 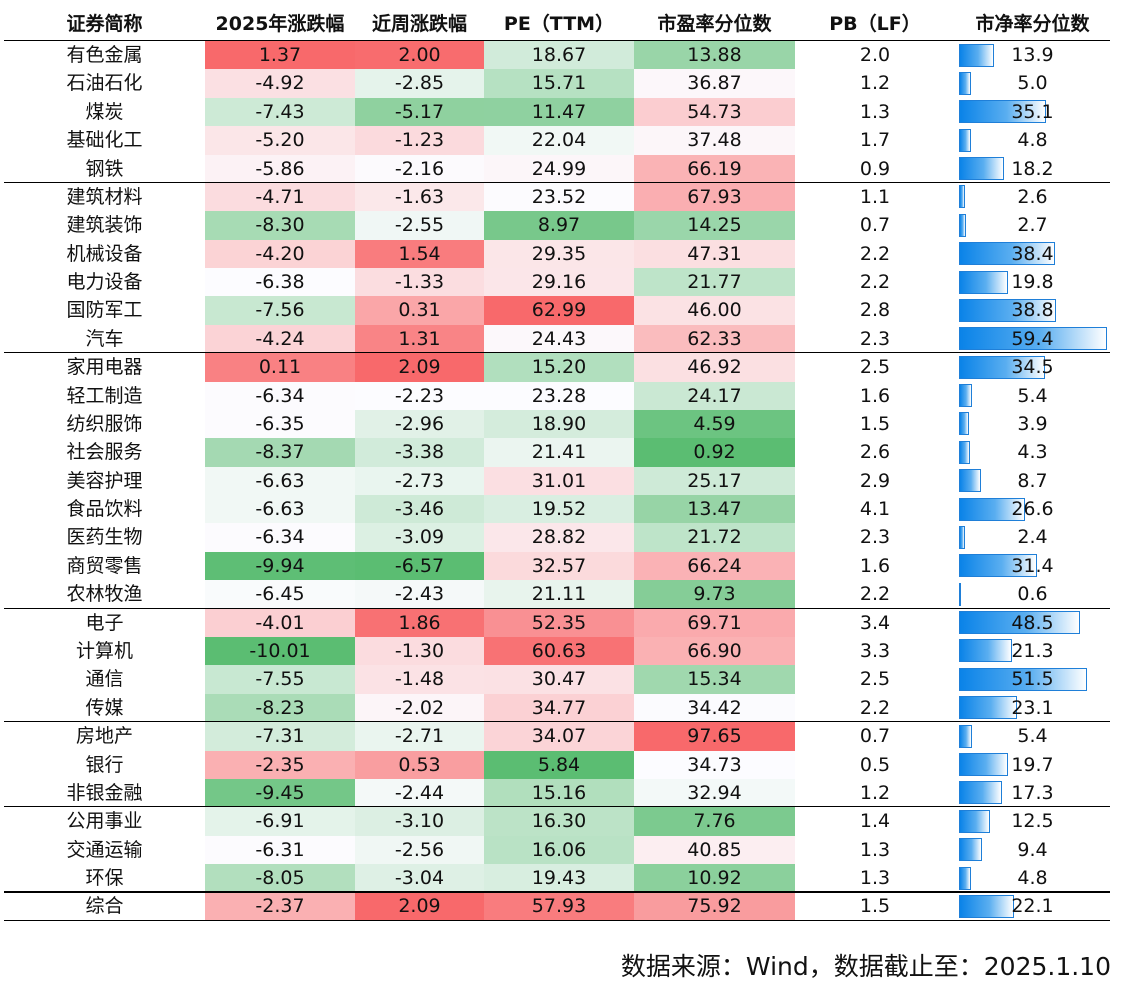 I want to click on cell-pe-percentile: 4.59, so click(x=714, y=424).